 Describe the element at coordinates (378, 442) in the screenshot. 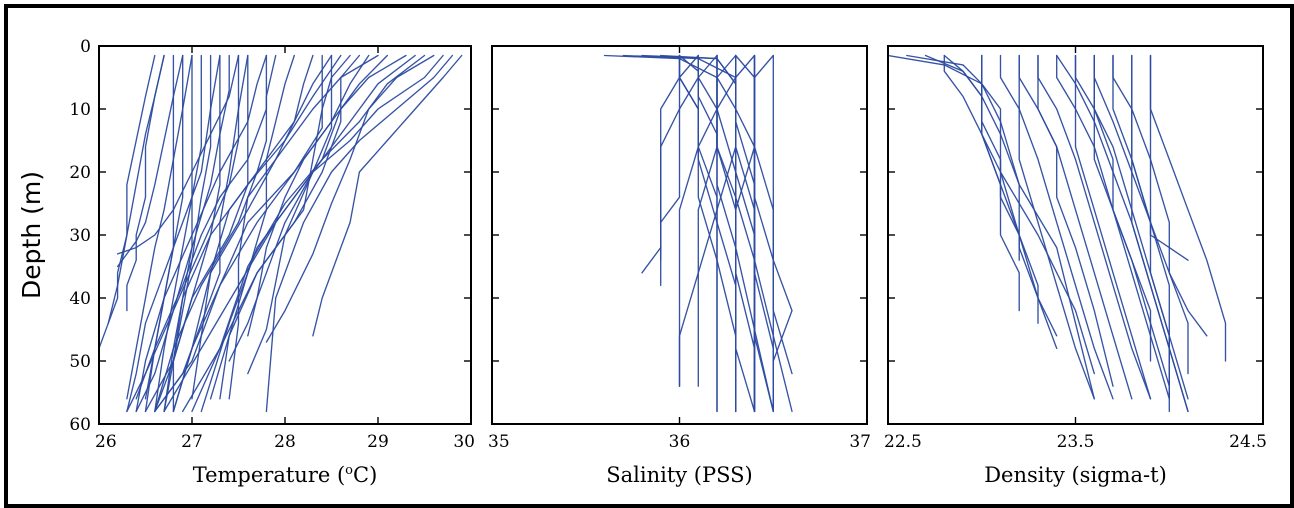

I see `temperature-xtick-label-3: 29` at that location.